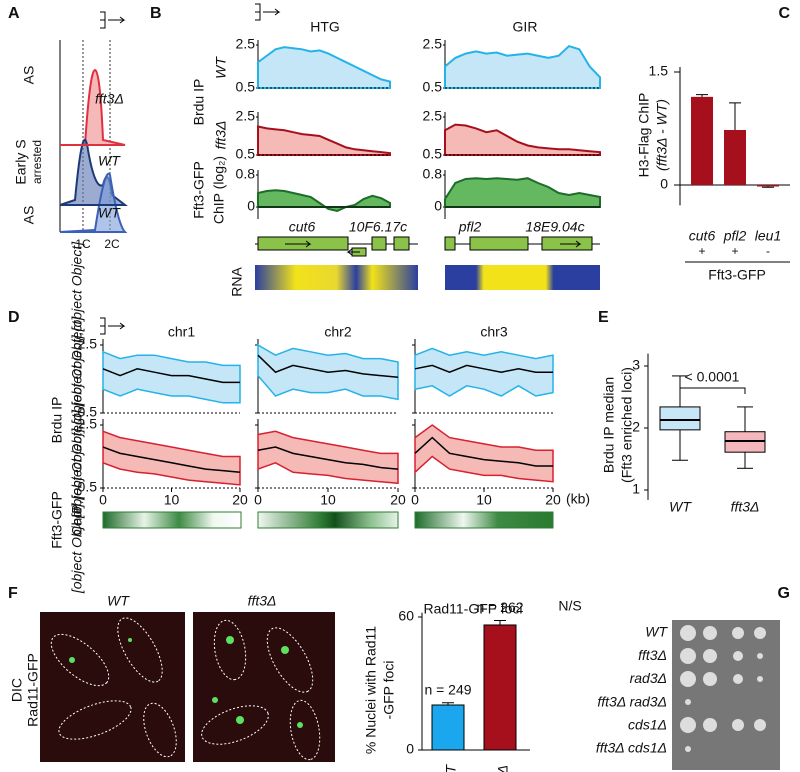 The image size is (800, 772). What do you see at coordinates (702, 236) in the screenshot?
I see `label: cut6` at bounding box center [702, 236].